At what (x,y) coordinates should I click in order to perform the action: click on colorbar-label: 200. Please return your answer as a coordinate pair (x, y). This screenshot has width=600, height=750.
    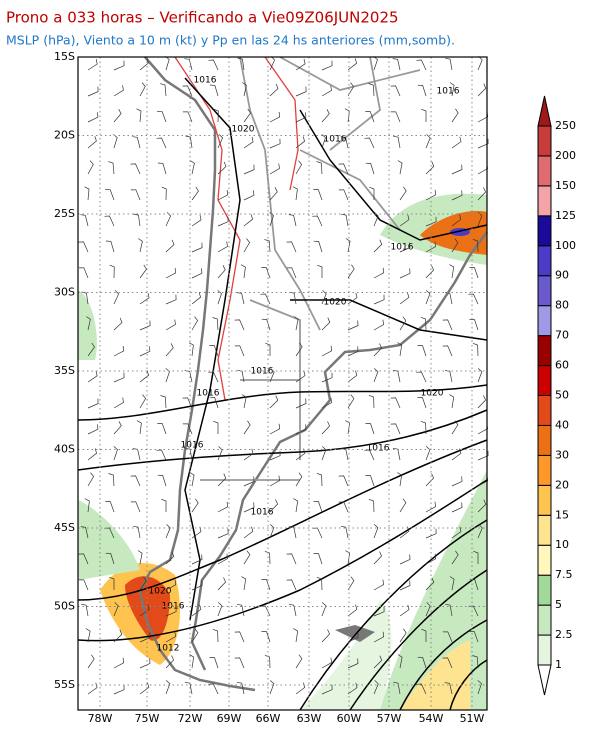
    Looking at the image, I should click on (565, 155).